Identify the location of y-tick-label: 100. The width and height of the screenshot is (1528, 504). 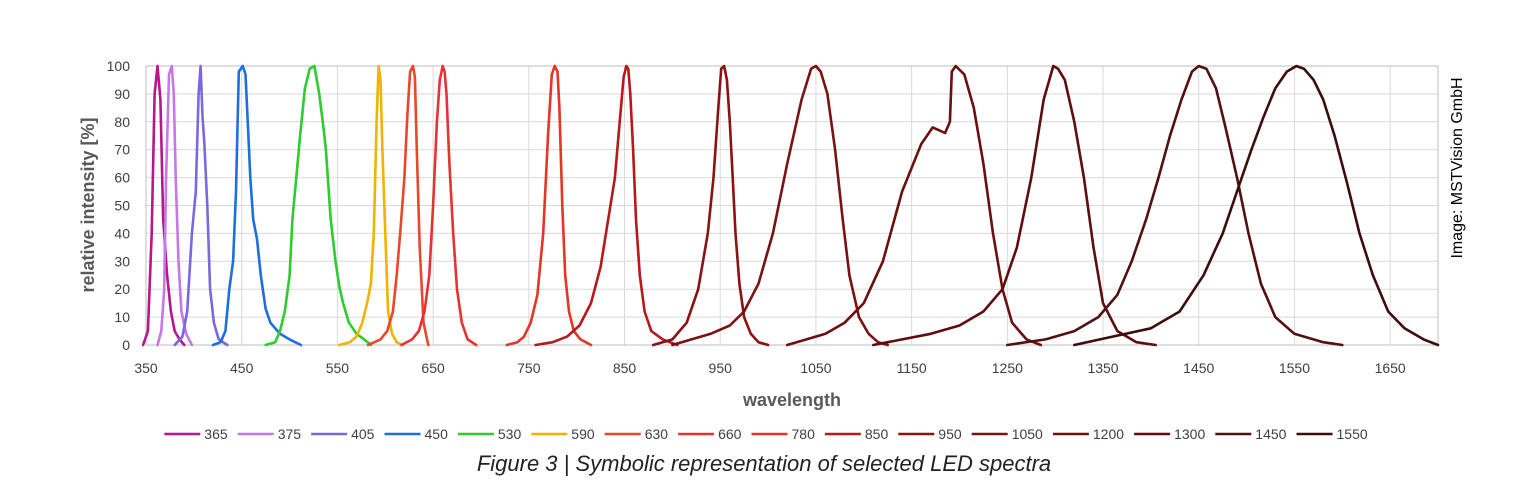
(119, 66).